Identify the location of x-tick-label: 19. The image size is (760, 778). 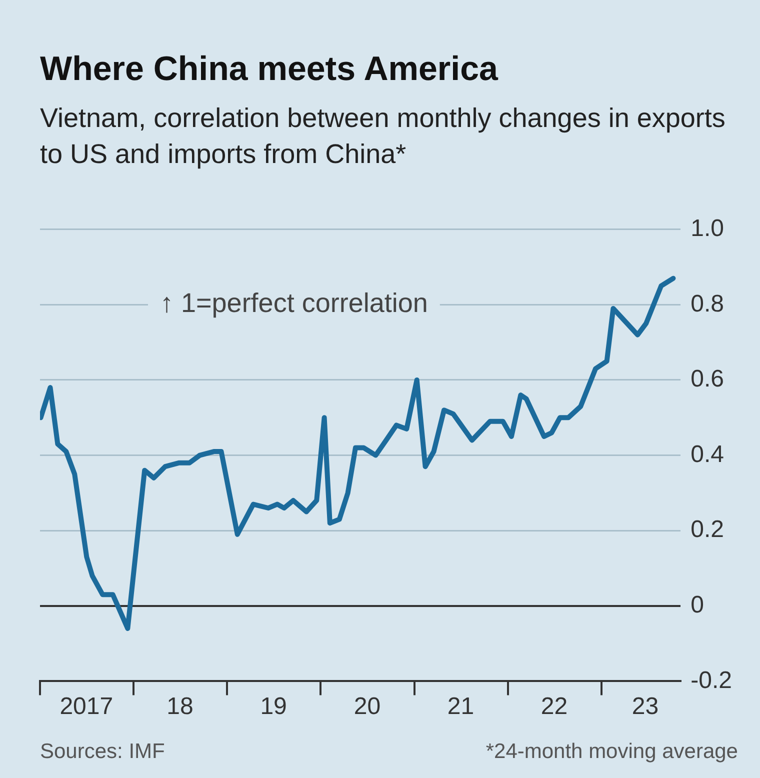
(273, 706).